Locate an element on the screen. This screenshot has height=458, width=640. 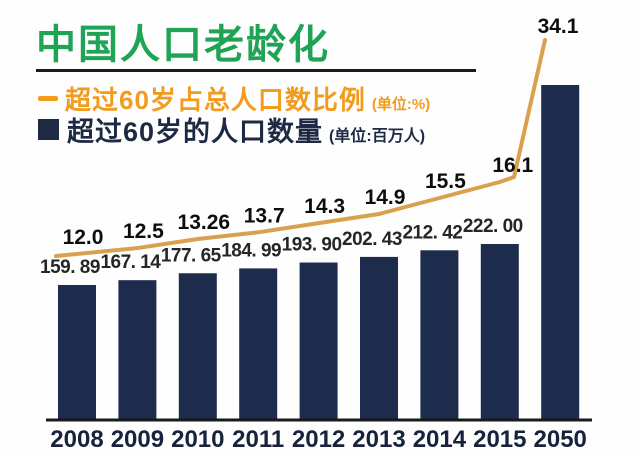
bar-value-label: 222. 00 is located at coordinates (493, 226).